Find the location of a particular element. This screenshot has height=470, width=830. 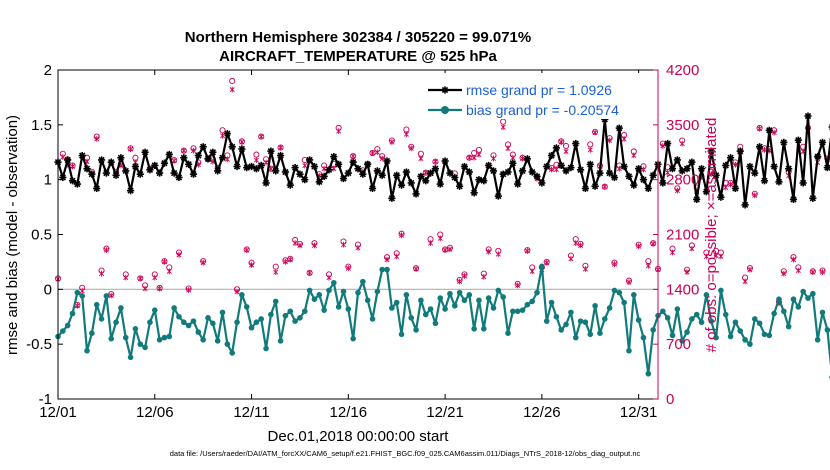

x-axis-label: Dec.01,2018 00:00:00 start is located at coordinates (359, 436).